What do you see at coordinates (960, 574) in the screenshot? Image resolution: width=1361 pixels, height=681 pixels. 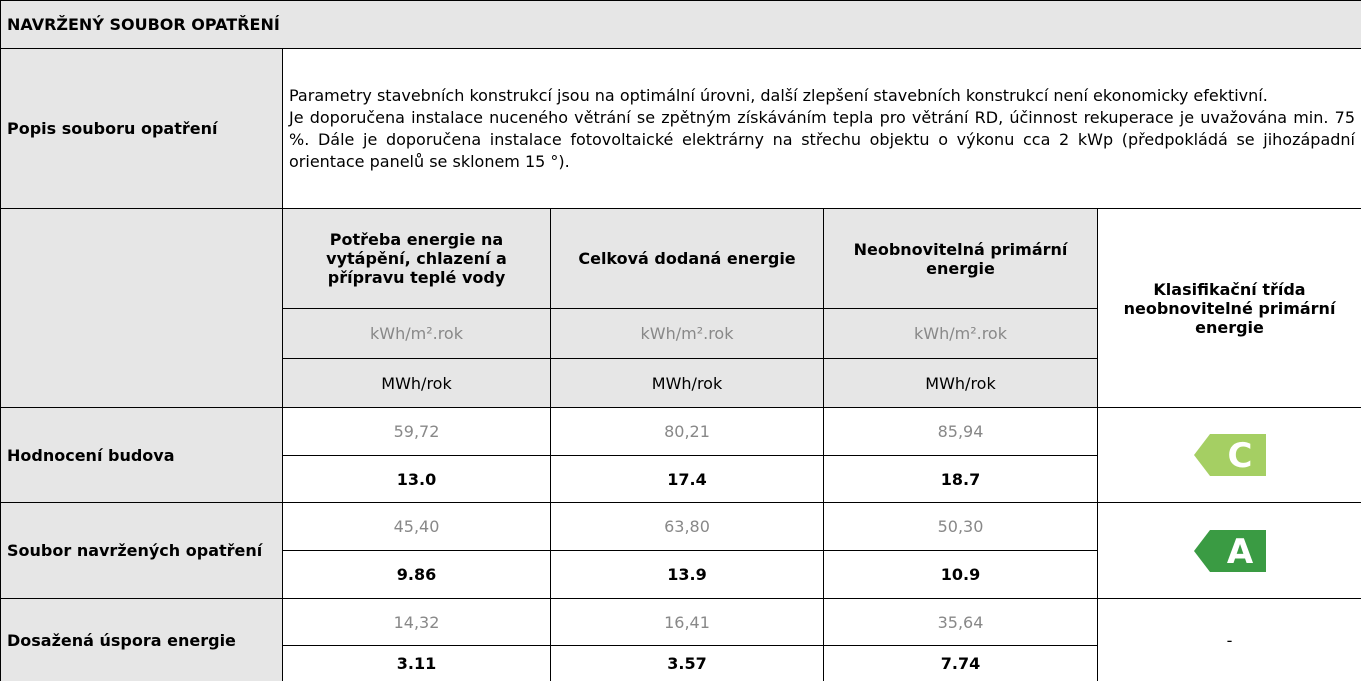 I see `total-value: 10.9` at bounding box center [960, 574].